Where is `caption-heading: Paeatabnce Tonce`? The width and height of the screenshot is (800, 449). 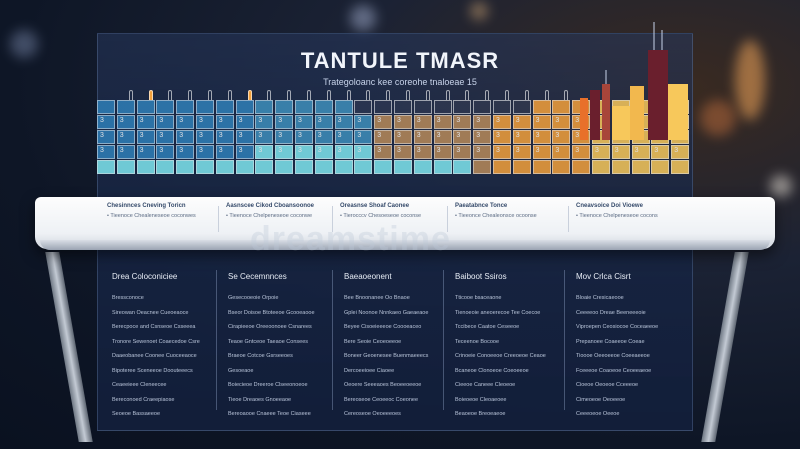 caption-heading: Paeatabnce Tonce is located at coordinates (481, 206).